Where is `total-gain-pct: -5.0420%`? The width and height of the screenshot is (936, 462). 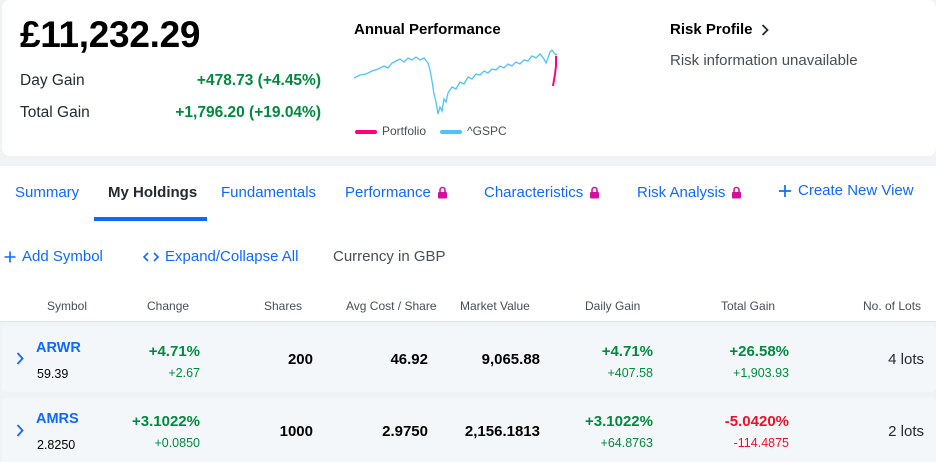 total-gain-pct: -5.0420% is located at coordinates (756, 421).